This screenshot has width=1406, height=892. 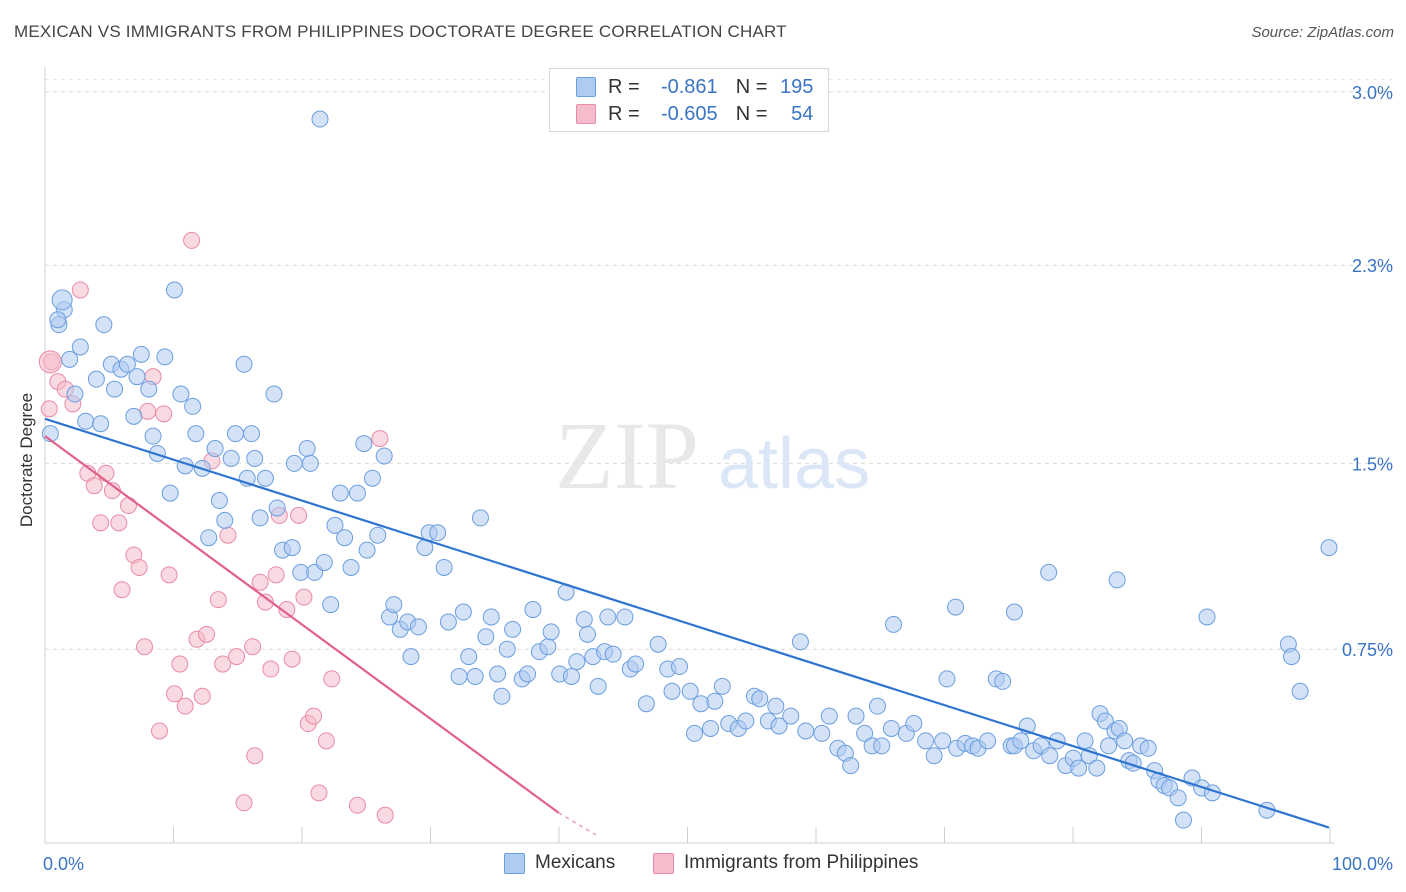 I want to click on stats-legend: R = -0.861 N = 195 R = -0.605 N = 54, so click(x=689, y=100).